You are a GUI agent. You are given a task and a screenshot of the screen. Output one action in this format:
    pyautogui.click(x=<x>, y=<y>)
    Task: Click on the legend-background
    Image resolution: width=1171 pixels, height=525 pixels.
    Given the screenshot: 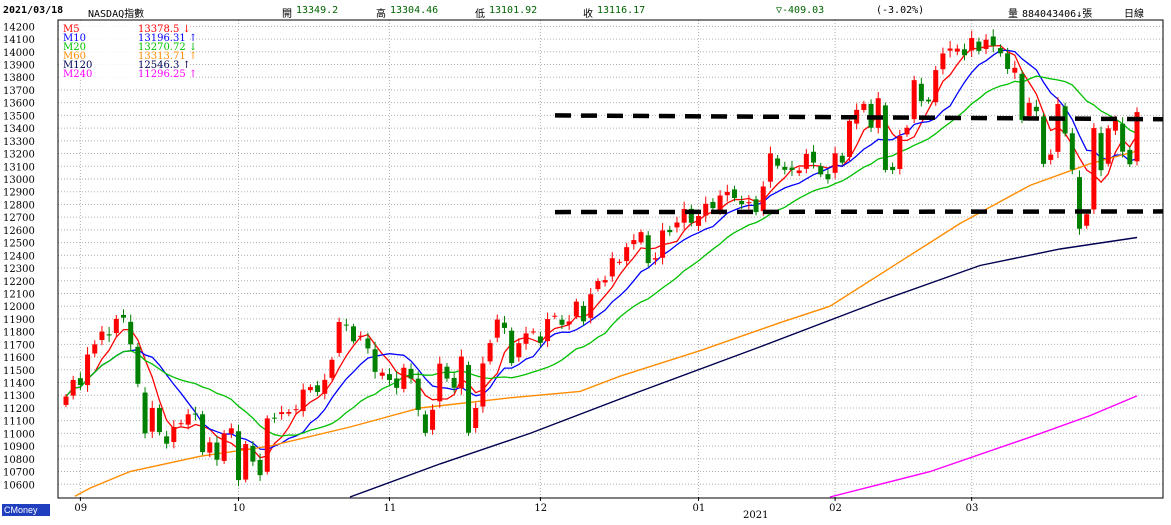 What is the action you would take?
    pyautogui.click(x=125, y=50)
    